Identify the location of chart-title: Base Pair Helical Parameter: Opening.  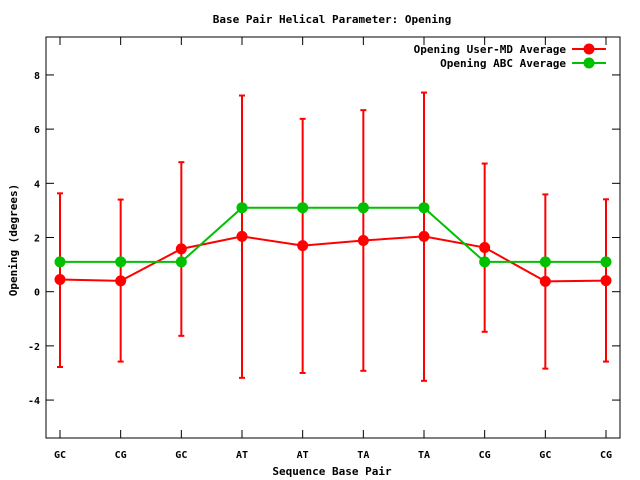
(332, 19).